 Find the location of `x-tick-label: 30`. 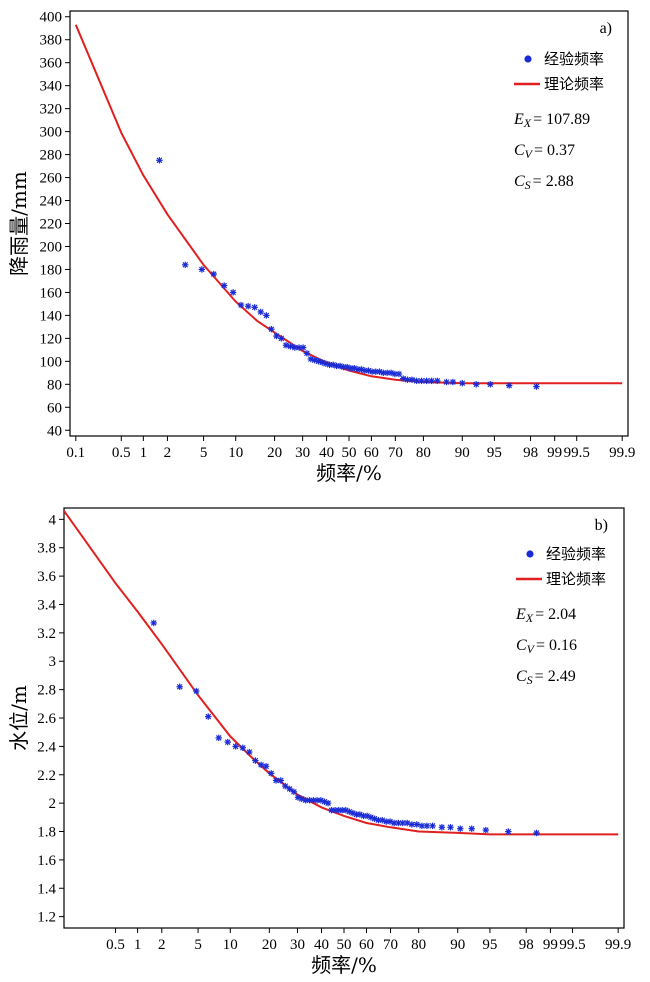

x-tick-label: 30 is located at coordinates (302, 453).